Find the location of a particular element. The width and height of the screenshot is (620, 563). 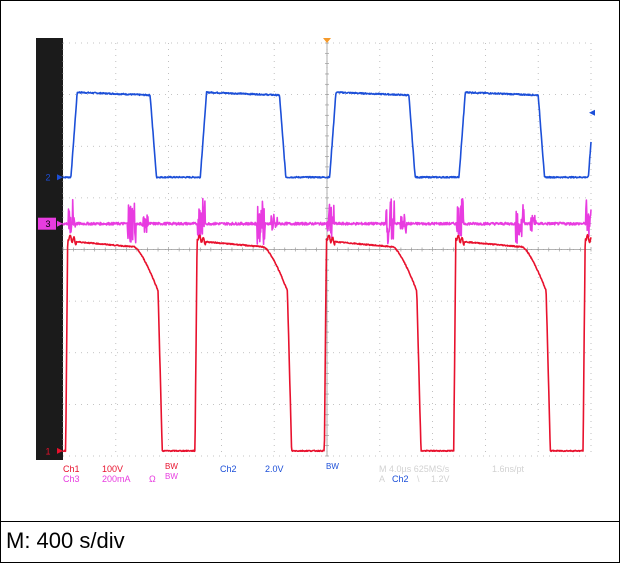

ch3-bandwidth: BW is located at coordinates (171, 476).